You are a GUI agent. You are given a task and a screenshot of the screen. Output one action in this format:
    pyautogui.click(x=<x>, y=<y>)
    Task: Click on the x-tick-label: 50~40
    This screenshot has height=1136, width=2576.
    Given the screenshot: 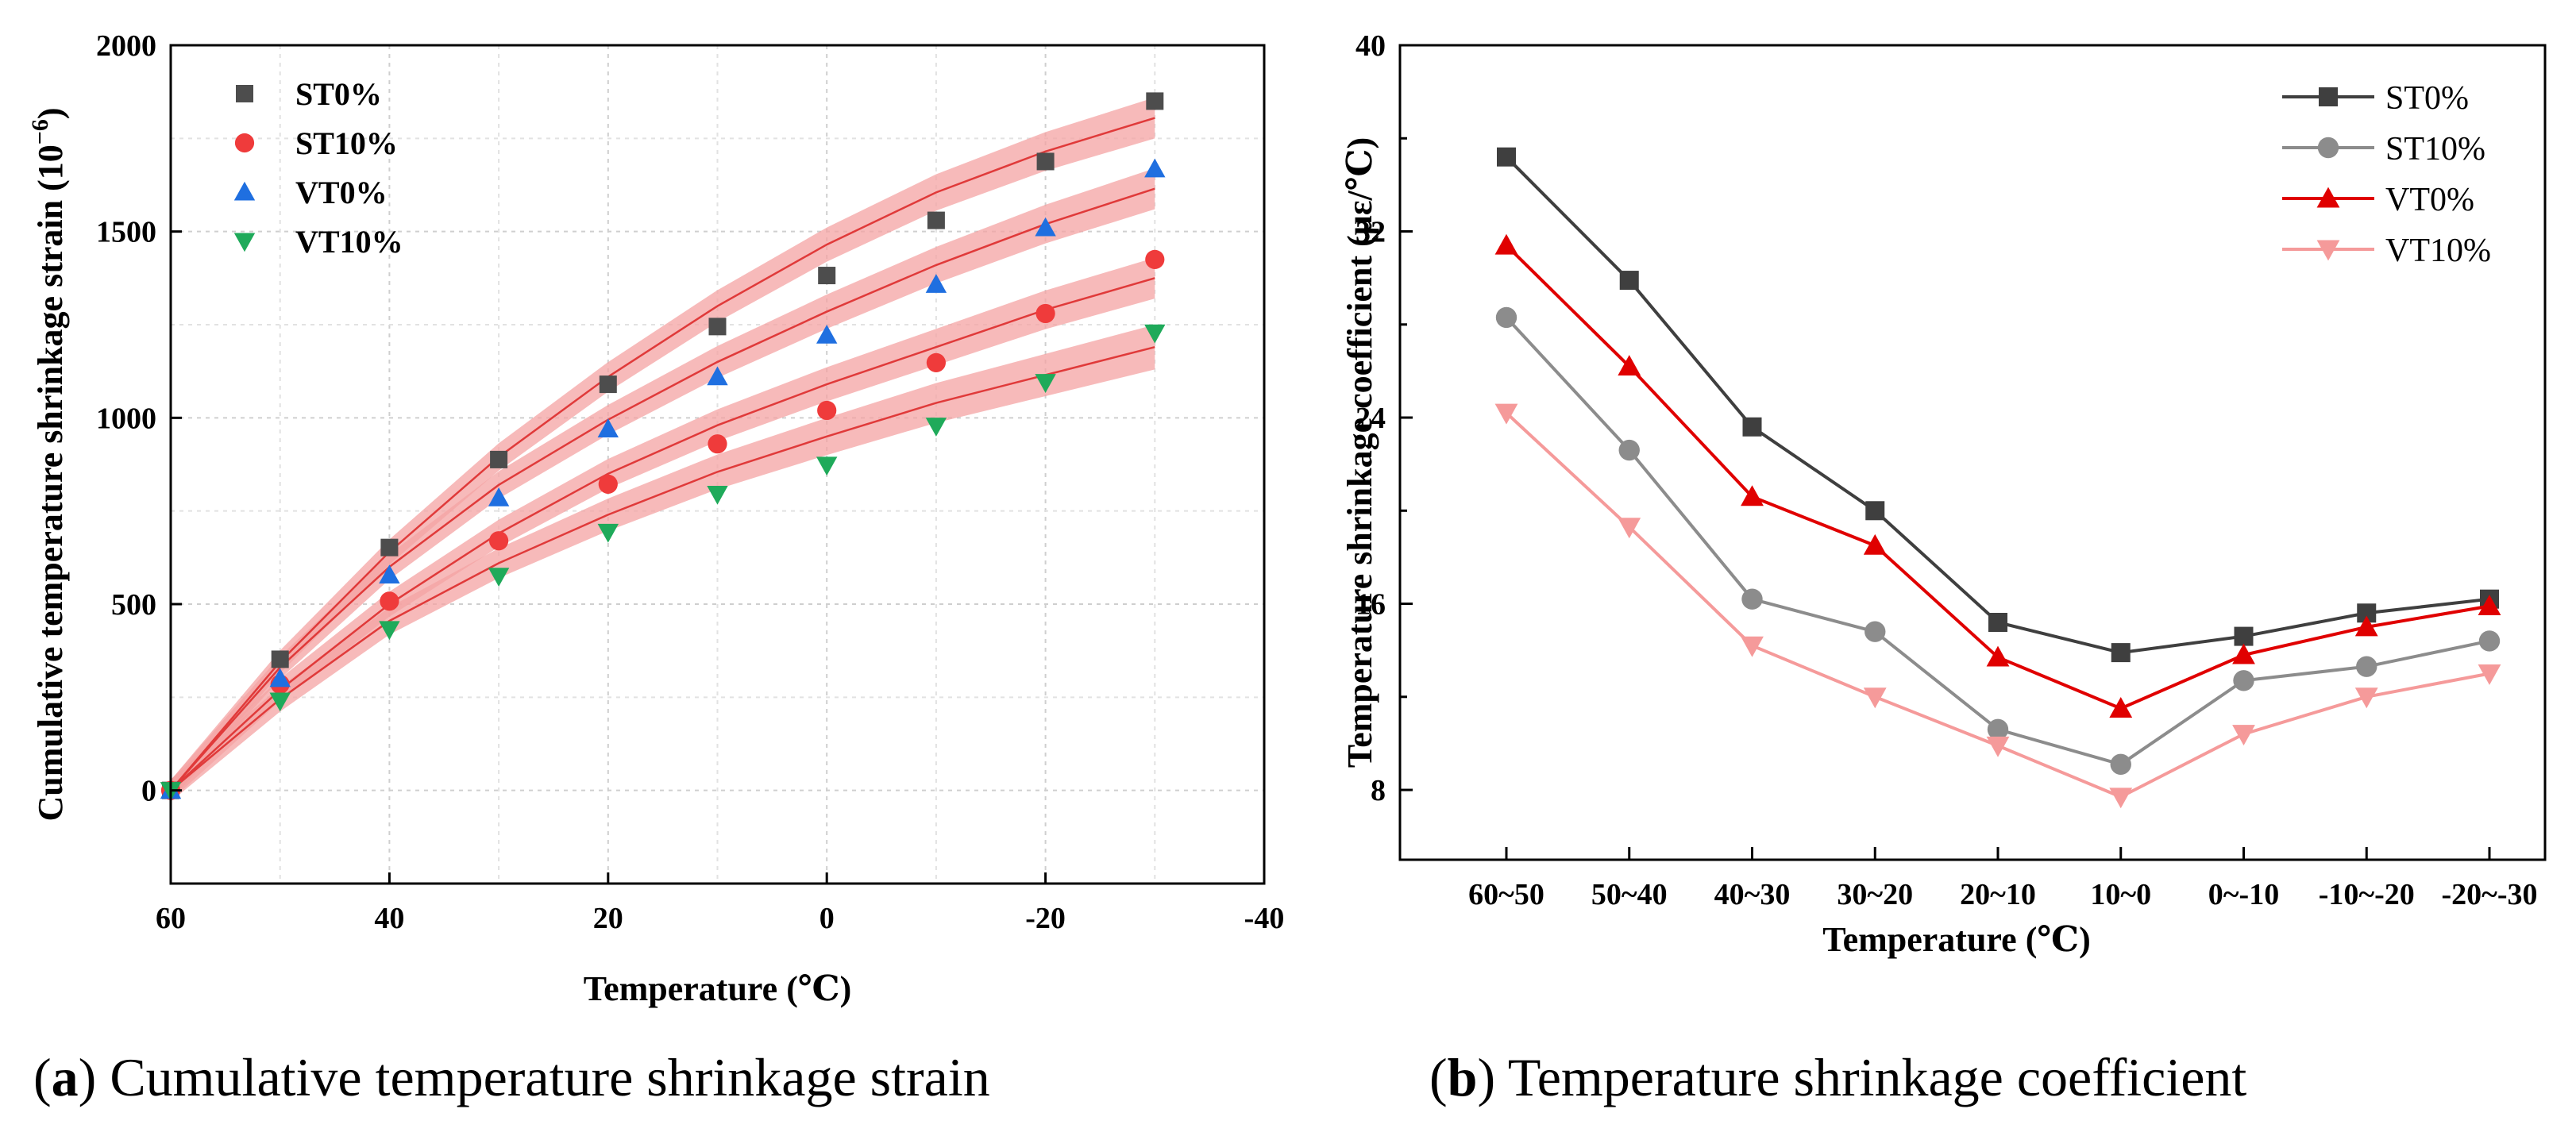 What is the action you would take?
    pyautogui.click(x=1629, y=895)
    